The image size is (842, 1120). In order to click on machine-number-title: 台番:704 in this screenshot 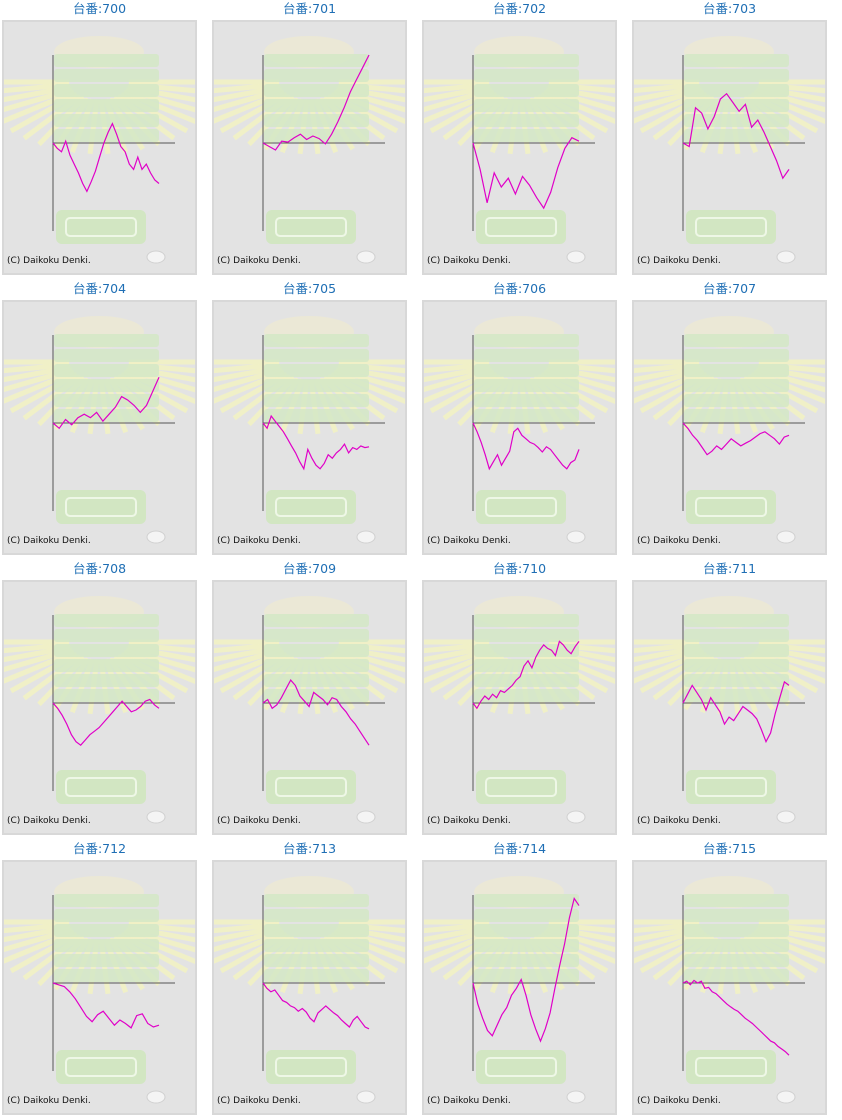, I will do `click(99, 288)`.